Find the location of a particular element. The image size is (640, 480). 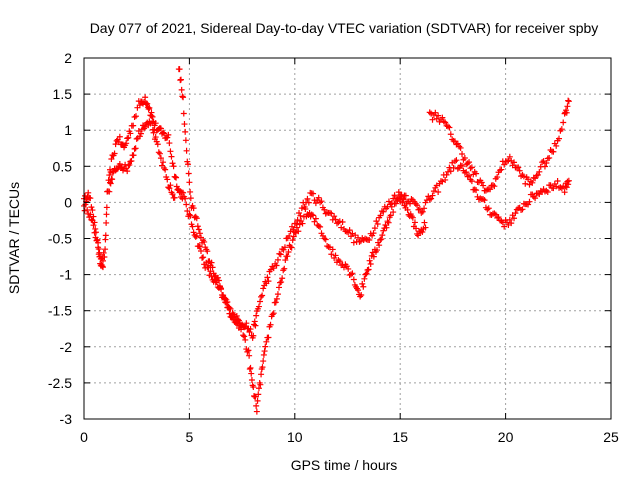

y-tick-label: -1.5 is located at coordinates (60, 311).